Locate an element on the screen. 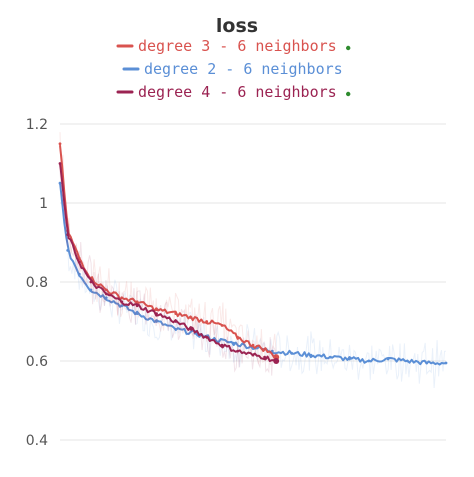  y-tick-label-2: 0.6 is located at coordinates (37, 362).